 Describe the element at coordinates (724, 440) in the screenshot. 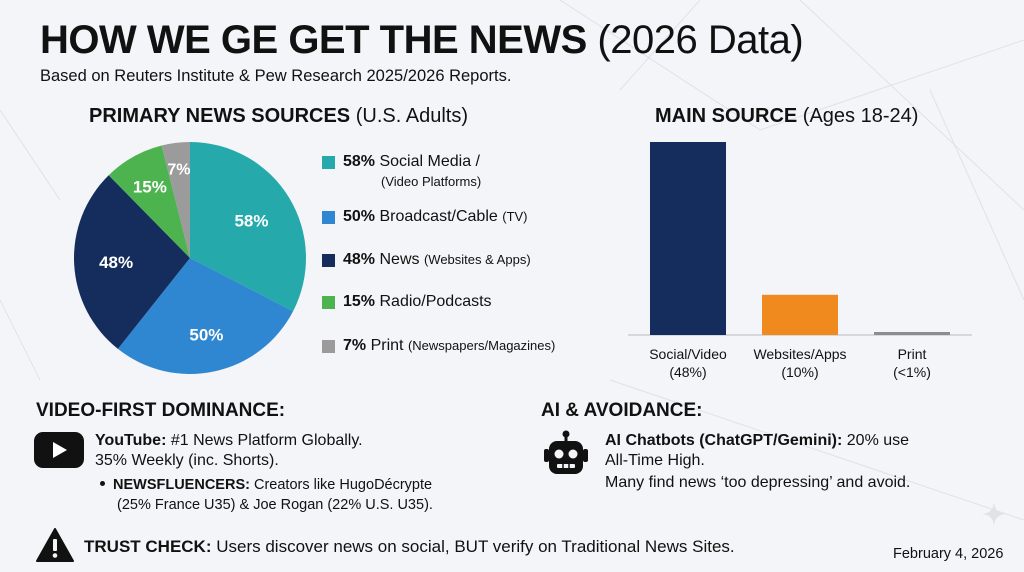

I see `ai-label: AI Chatbots (ChatGPT/Gemini):` at that location.